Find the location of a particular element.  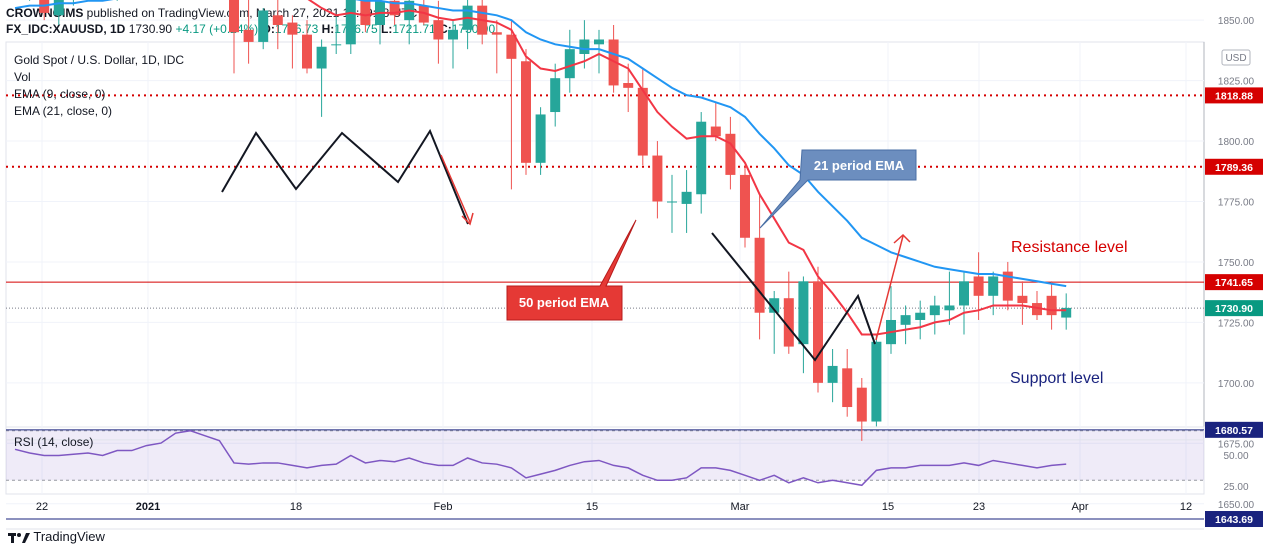

price-tick: 1700.00 is located at coordinates (1236, 384).